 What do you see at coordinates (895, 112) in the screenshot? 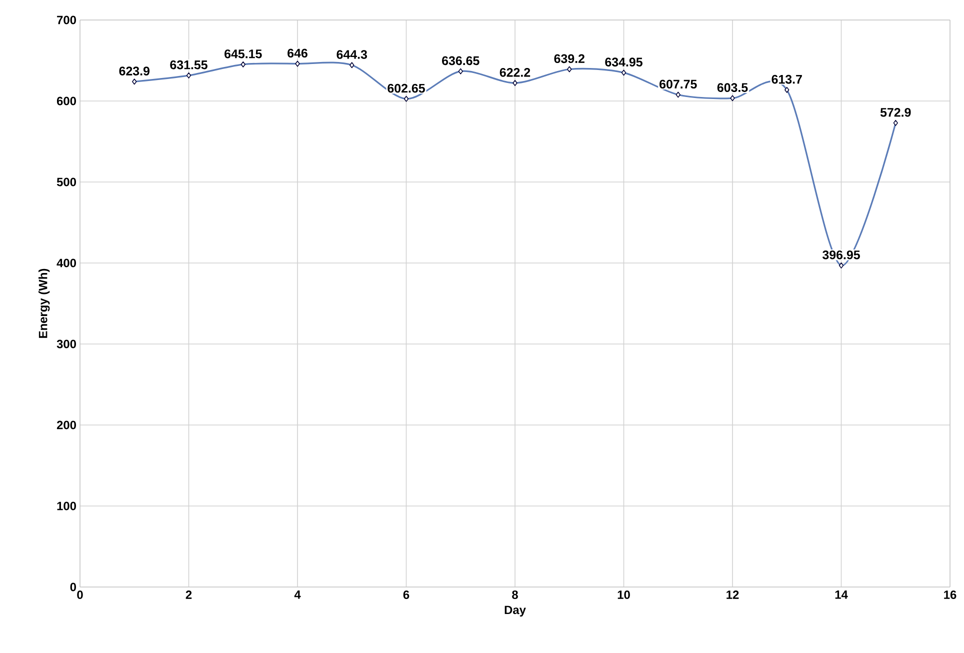
I see `data-label: 572.9` at bounding box center [895, 112].